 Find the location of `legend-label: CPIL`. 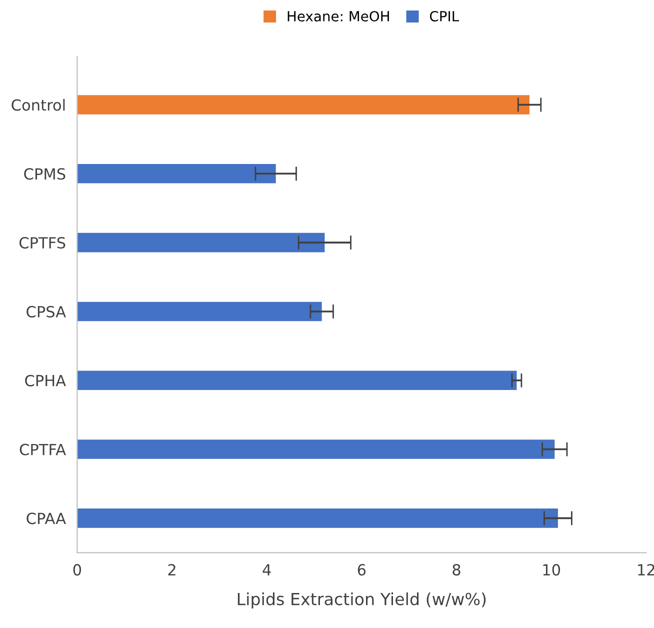

legend-label: CPIL is located at coordinates (445, 16).